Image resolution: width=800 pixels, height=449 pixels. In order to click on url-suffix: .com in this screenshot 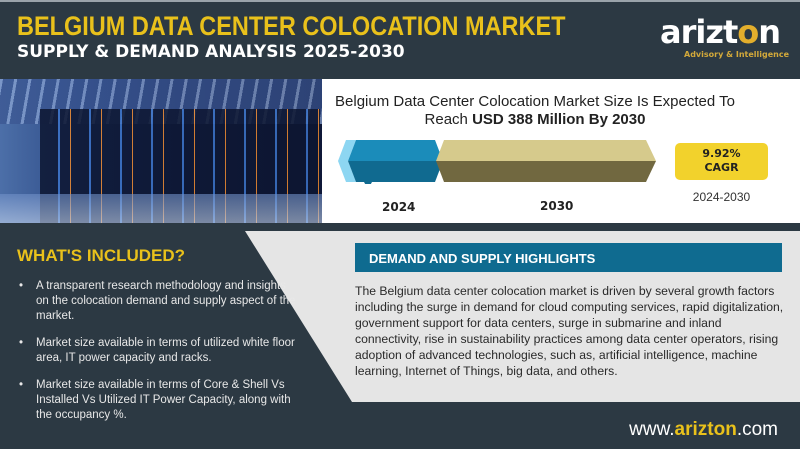, I will do `click(757, 429)`.